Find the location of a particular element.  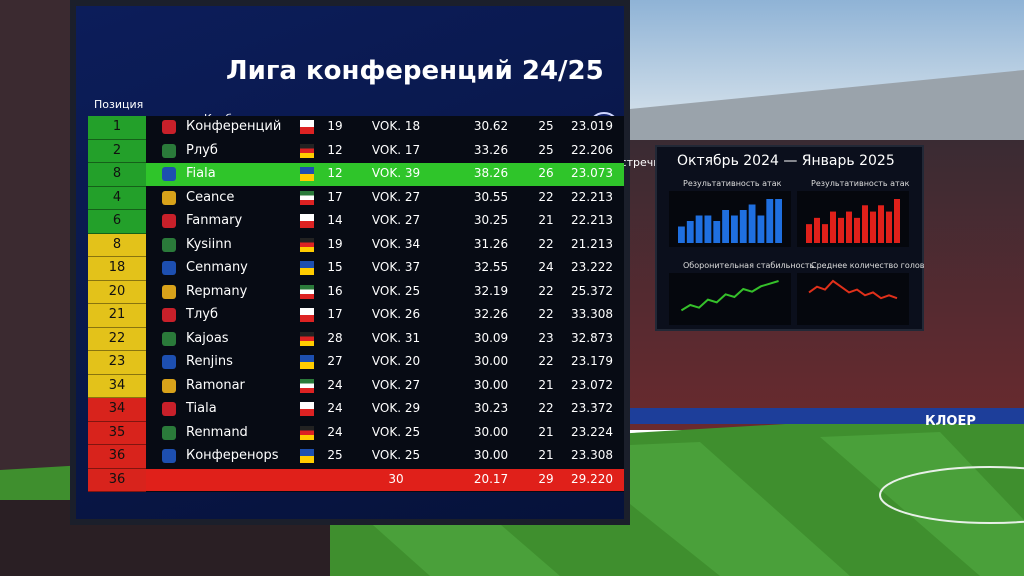

cell-goals: 30.55 is located at coordinates (491, 196).